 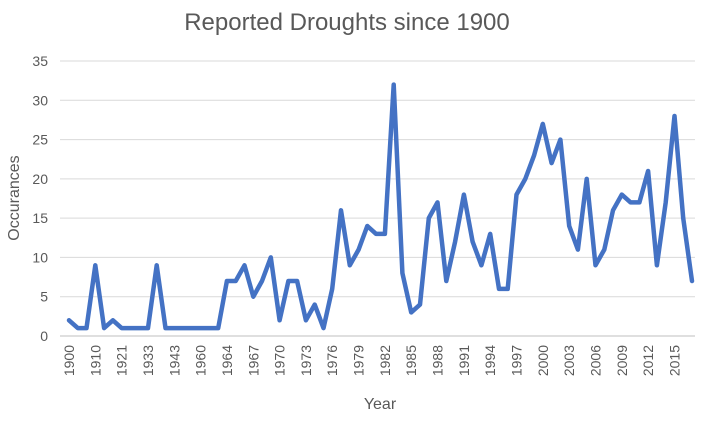 I want to click on x-tick-label: 2009, so click(x=622, y=360).